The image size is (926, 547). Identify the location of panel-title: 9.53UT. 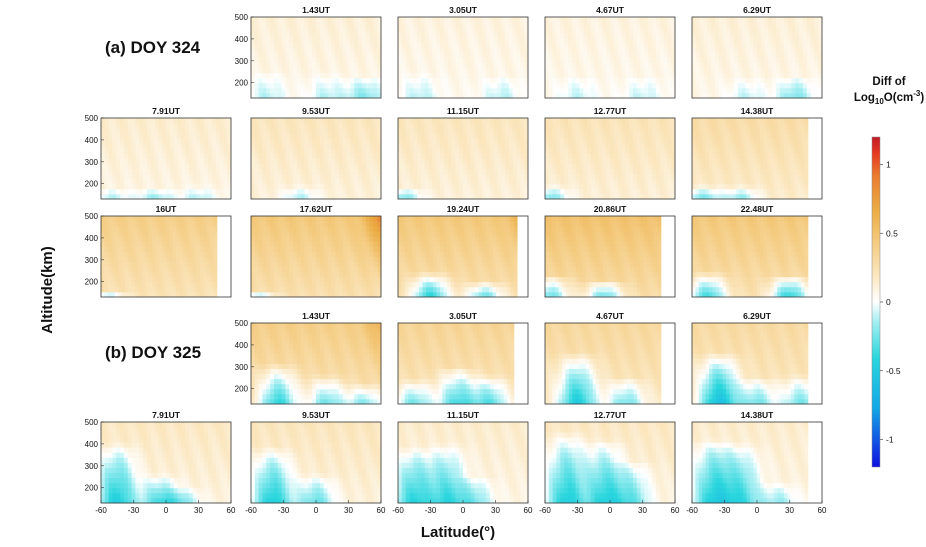
(316, 111).